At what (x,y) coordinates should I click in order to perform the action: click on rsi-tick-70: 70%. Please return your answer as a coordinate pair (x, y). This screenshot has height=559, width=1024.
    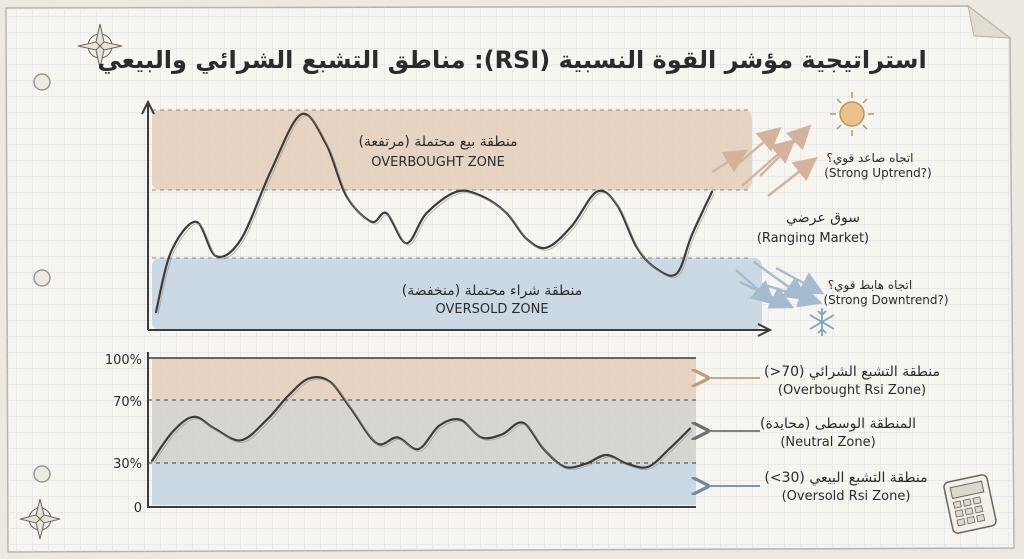
    Looking at the image, I should click on (127, 402).